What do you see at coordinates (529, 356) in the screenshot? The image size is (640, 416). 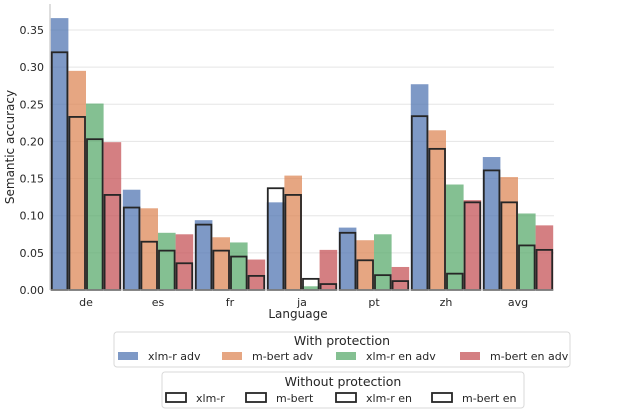 I see `legend-label: m-bert en adv` at bounding box center [529, 356].